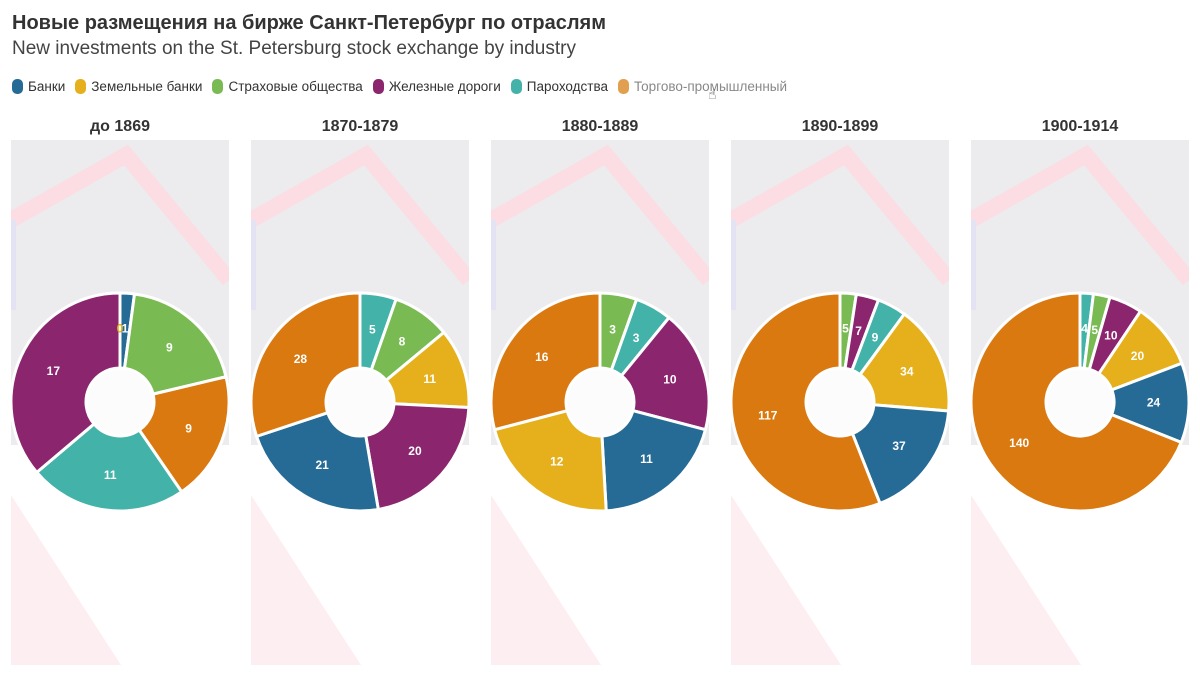 This screenshot has width=1200, height=675. I want to click on legend-item-shipping: Пароходства, so click(559, 86).